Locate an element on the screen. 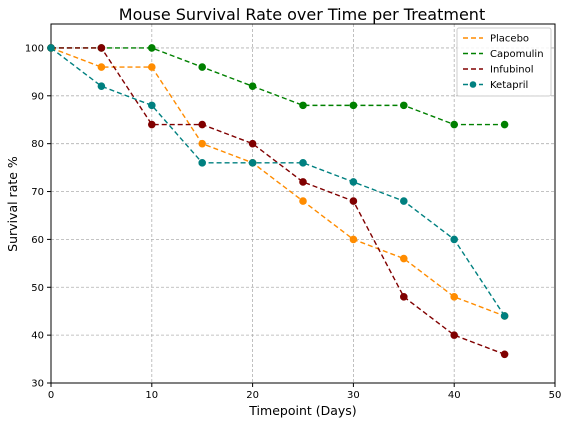  legend-entry-placebo: Placebo is located at coordinates (496, 39).